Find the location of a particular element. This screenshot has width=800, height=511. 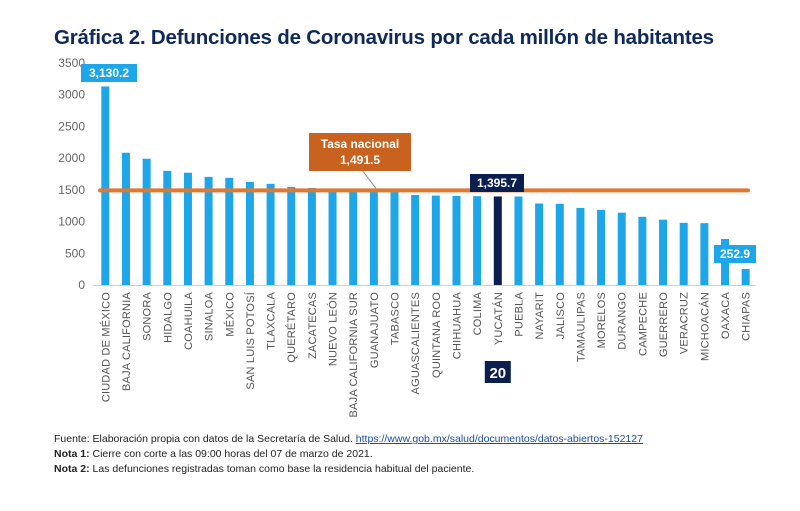

x-tick-label: BAJA CALIFORNIA SUR is located at coordinates (354, 354).